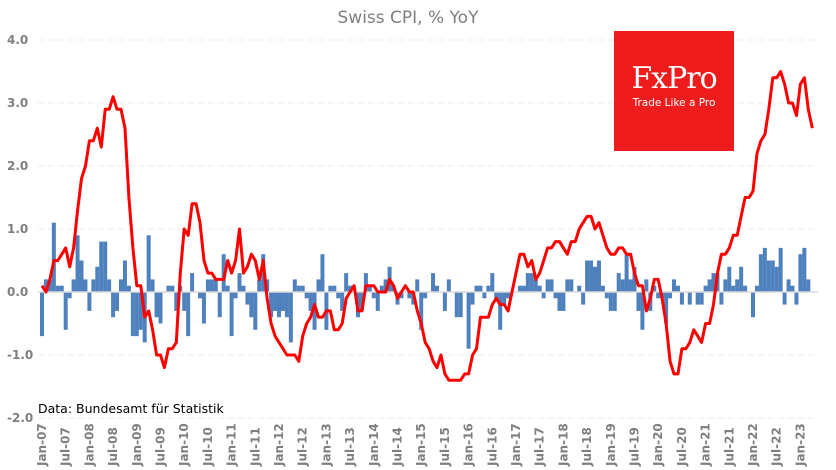 This screenshot has height=470, width=836. What do you see at coordinates (753, 445) in the screenshot?
I see `x-tick-label: Jan-22` at bounding box center [753, 445].